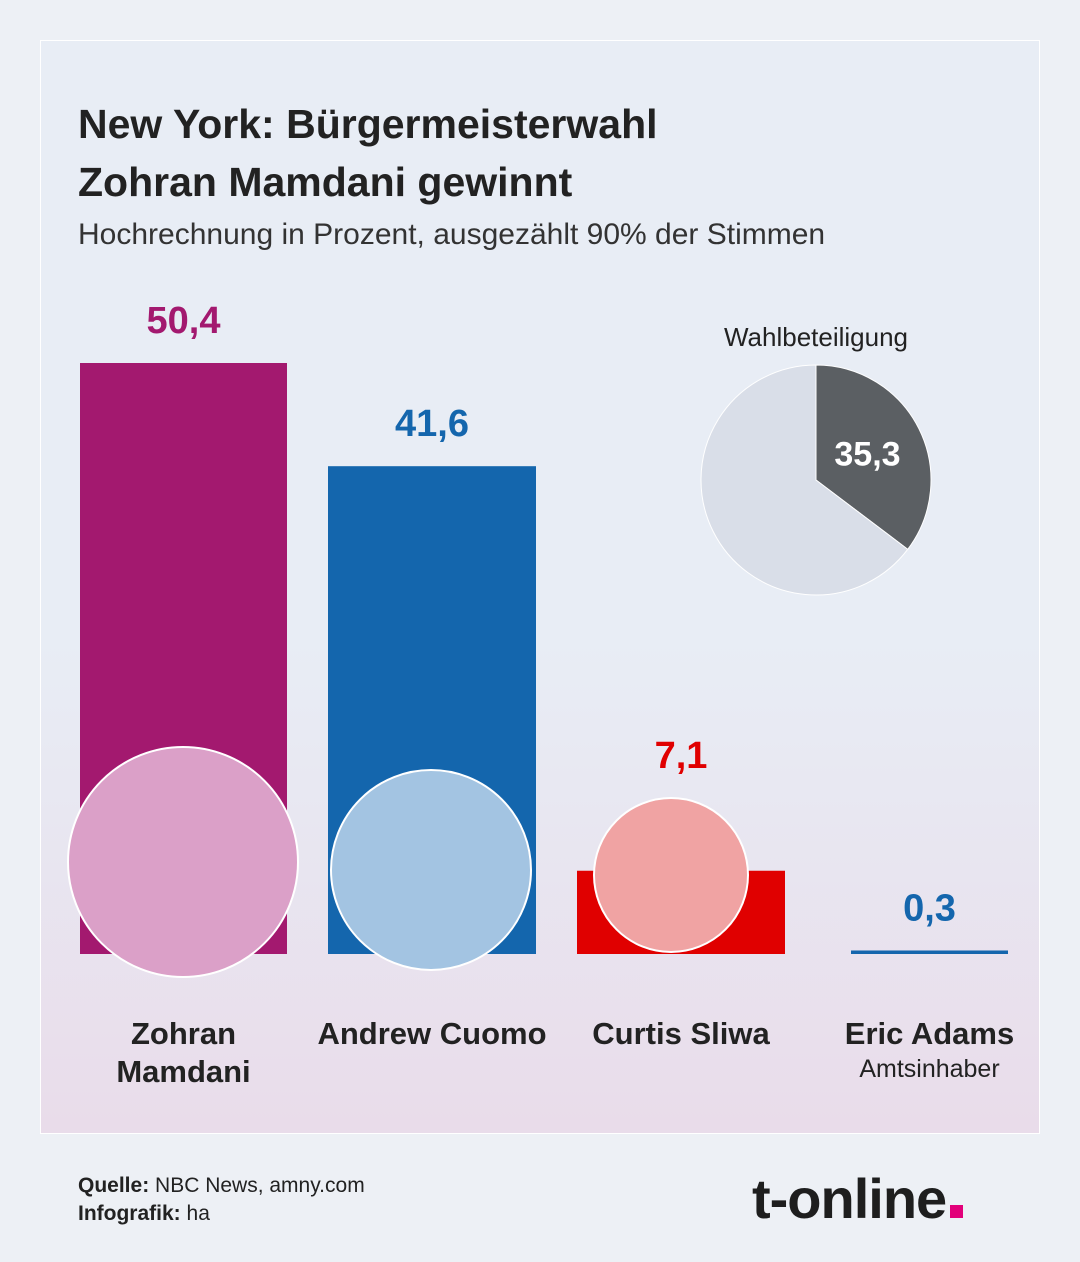  What do you see at coordinates (114, 1185) in the screenshot?
I see `source-label: Quelle:` at bounding box center [114, 1185].